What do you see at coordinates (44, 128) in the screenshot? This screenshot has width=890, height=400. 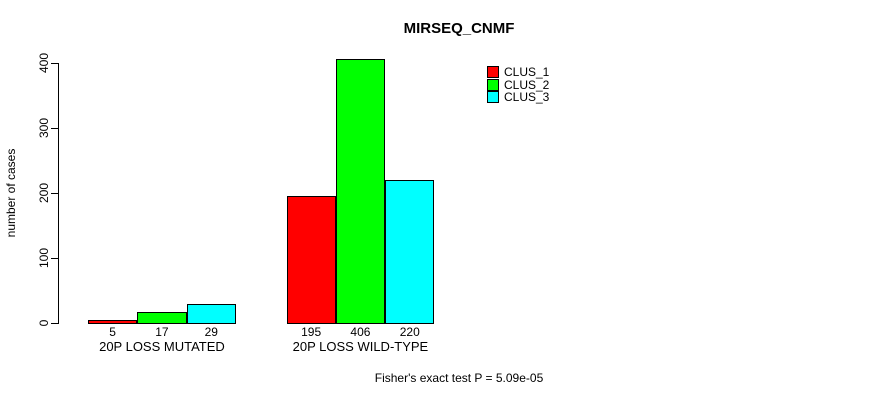 I see `y-tick-label: 300` at bounding box center [44, 128].